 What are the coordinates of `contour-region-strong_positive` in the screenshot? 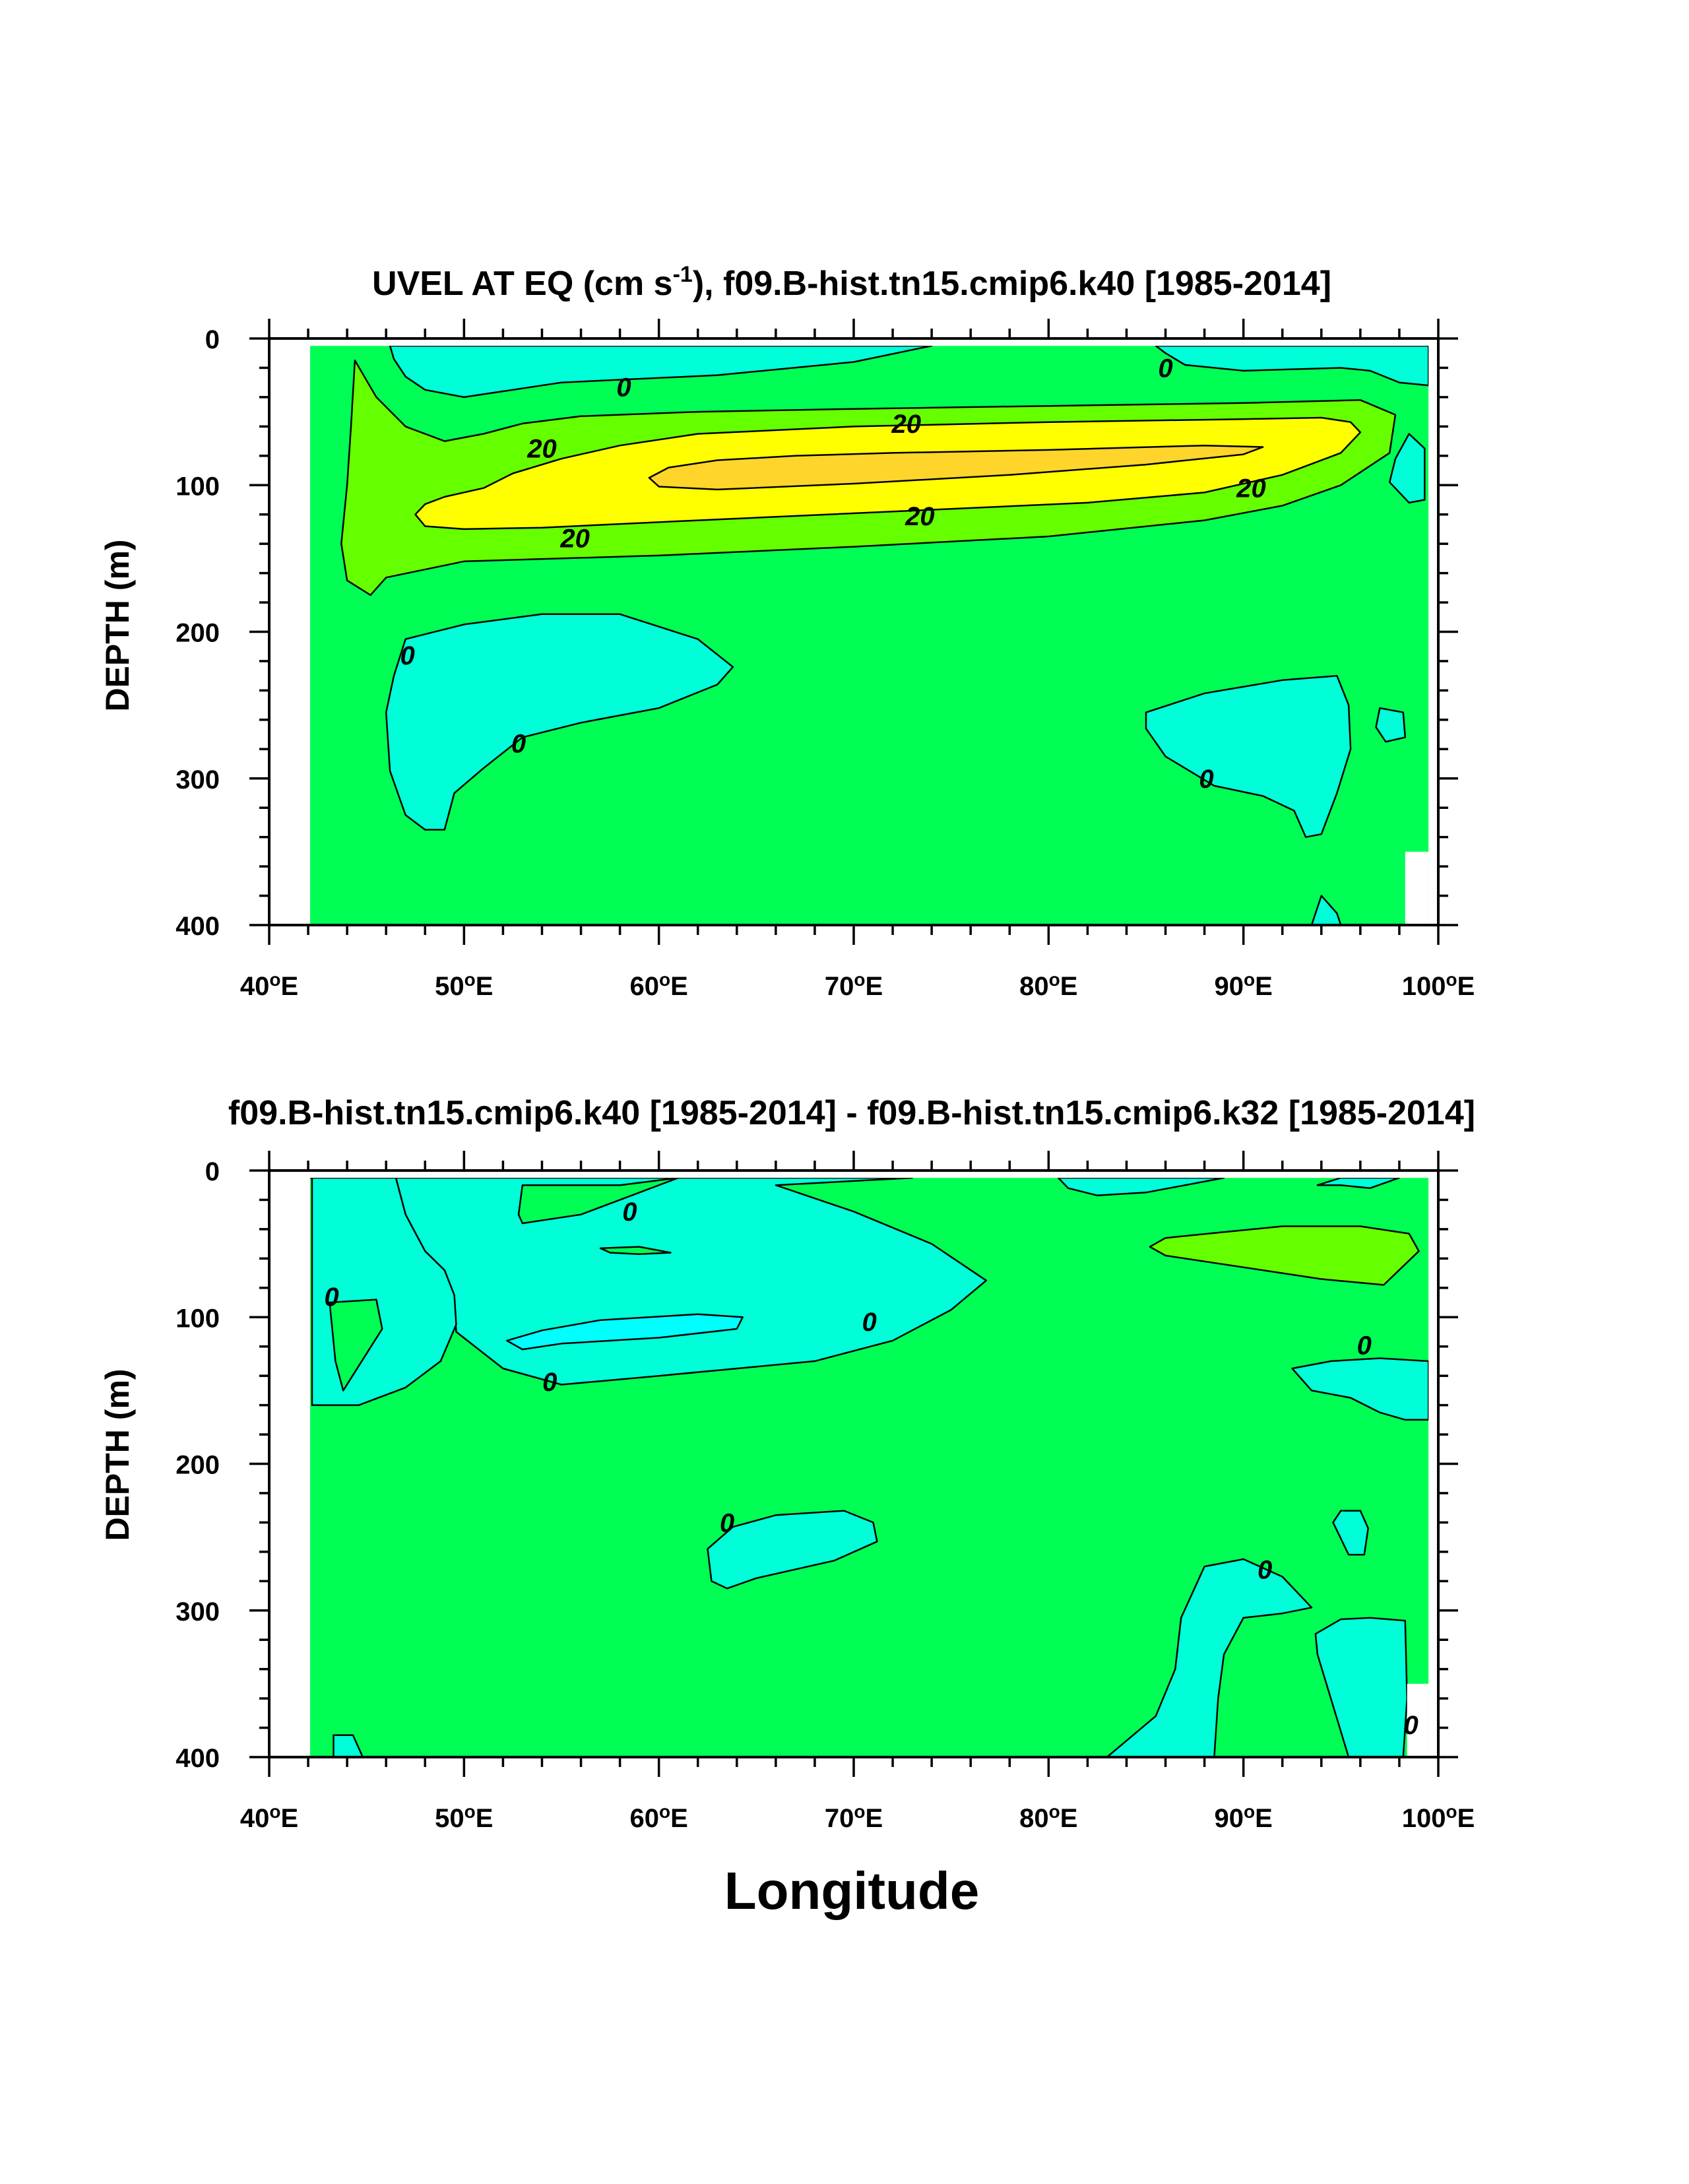 It's located at (956, 467).